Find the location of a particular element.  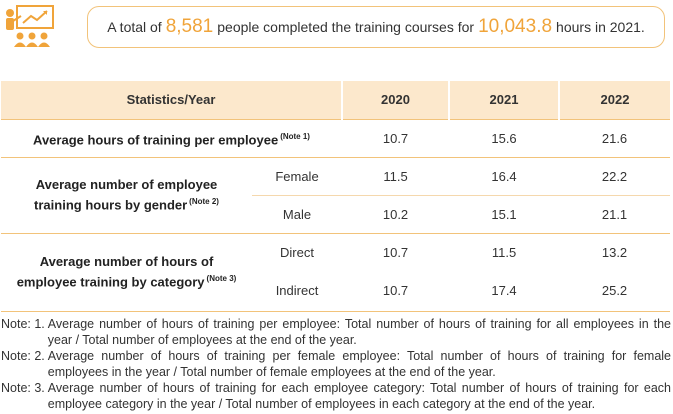

table-row: Indirect 10.7 17.4 25.2 is located at coordinates (335, 290).